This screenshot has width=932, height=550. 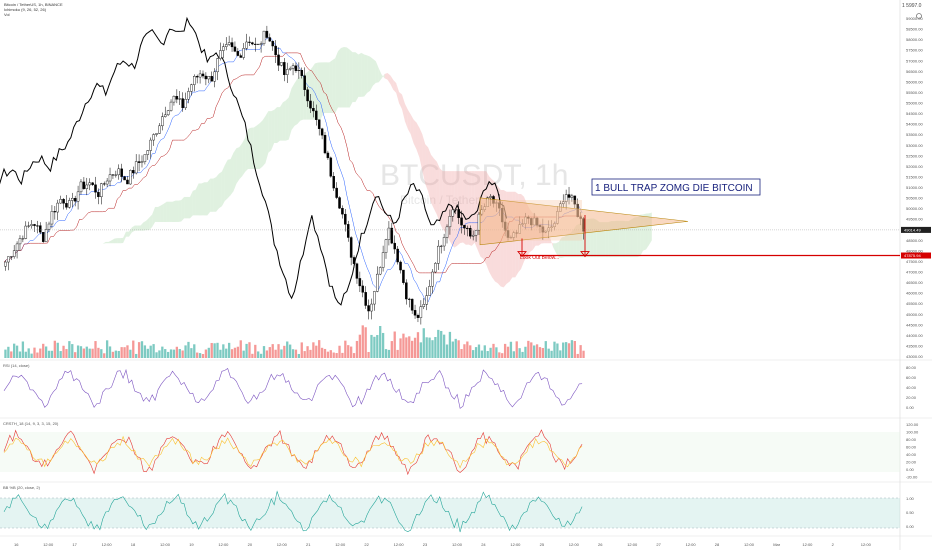 What do you see at coordinates (308, 544) in the screenshot?
I see `time-tick-label: 21` at bounding box center [308, 544].